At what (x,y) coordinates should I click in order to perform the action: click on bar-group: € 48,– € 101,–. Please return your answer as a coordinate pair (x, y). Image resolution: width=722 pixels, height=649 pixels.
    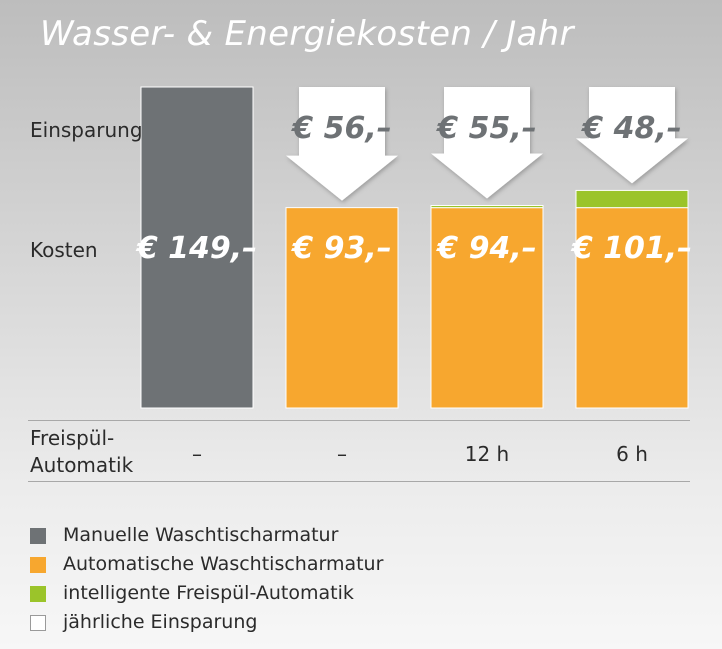
    Looking at the image, I should click on (631, 248).